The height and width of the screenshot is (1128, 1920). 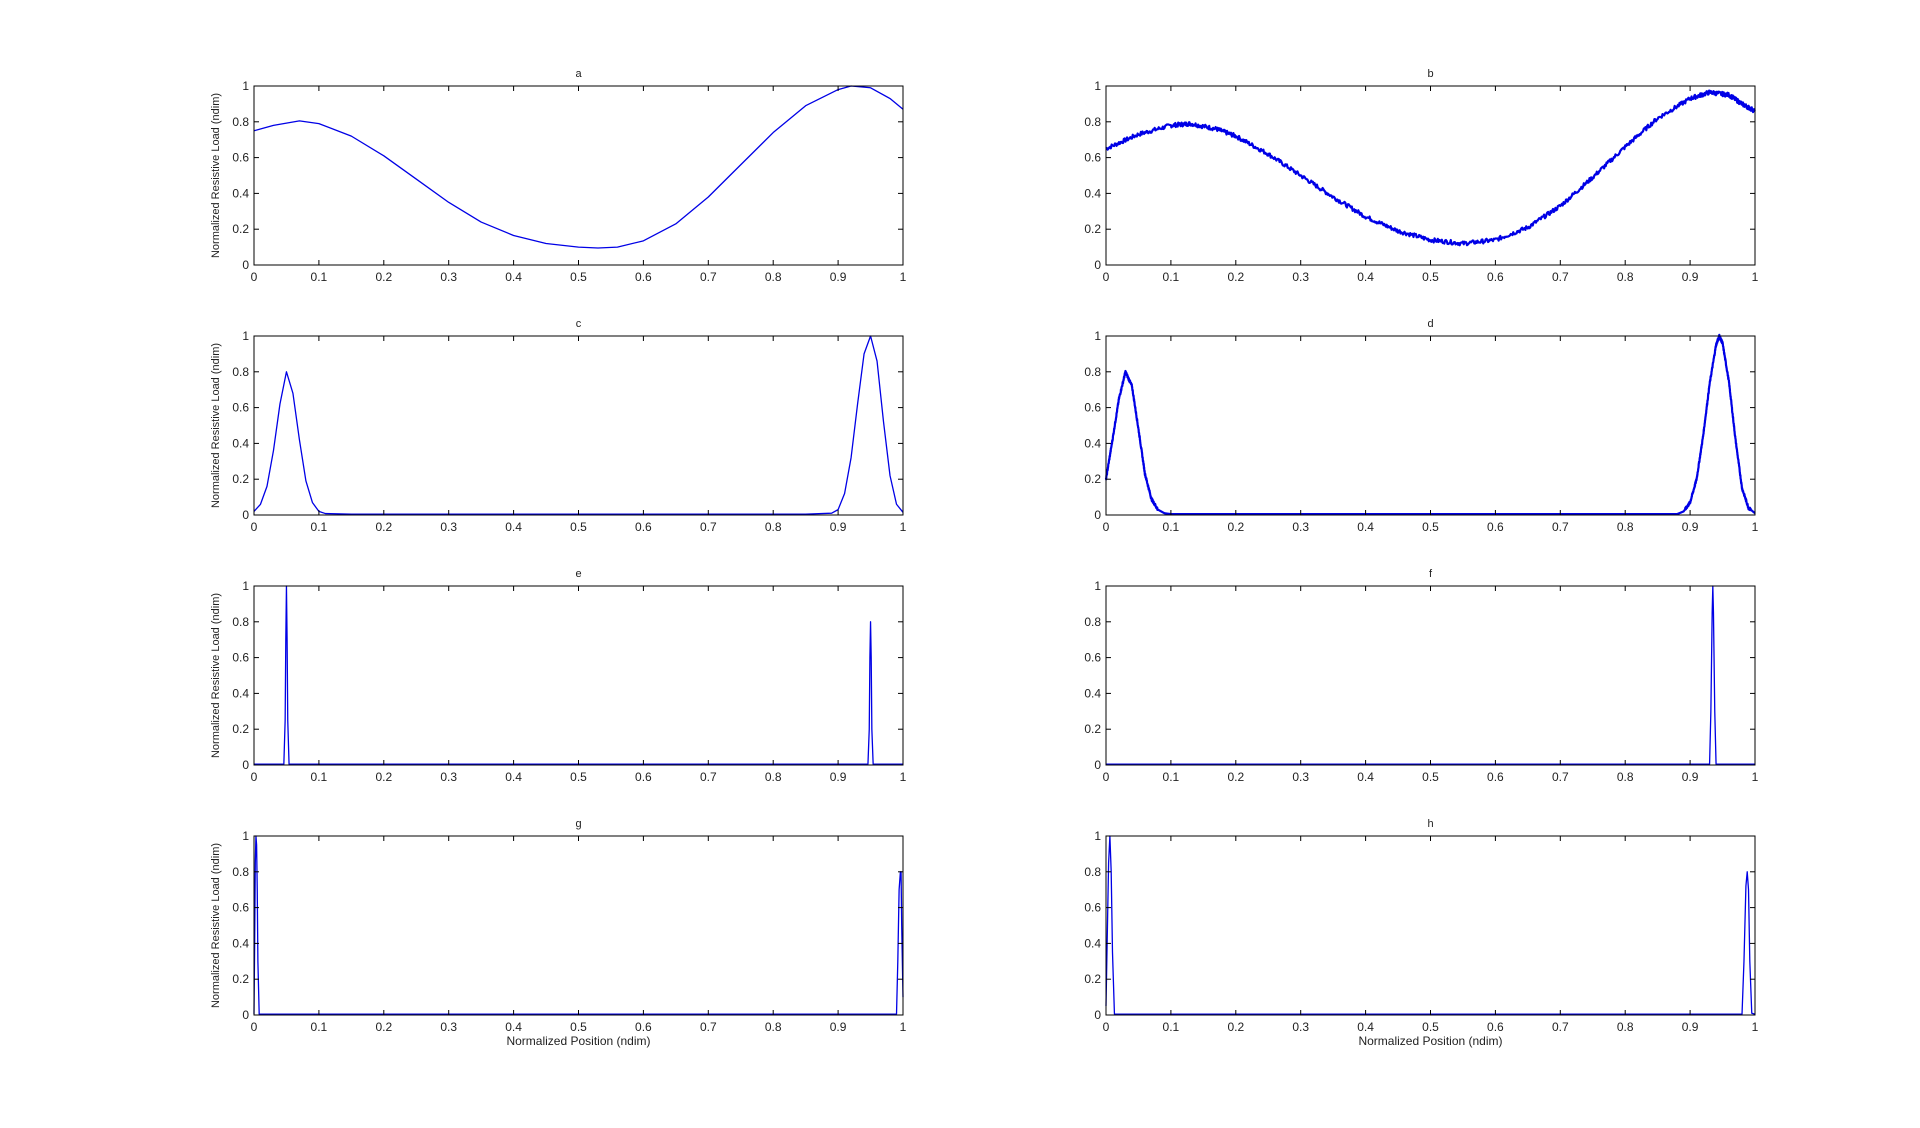 What do you see at coordinates (578, 574) in the screenshot?
I see `subplot-title: e` at bounding box center [578, 574].